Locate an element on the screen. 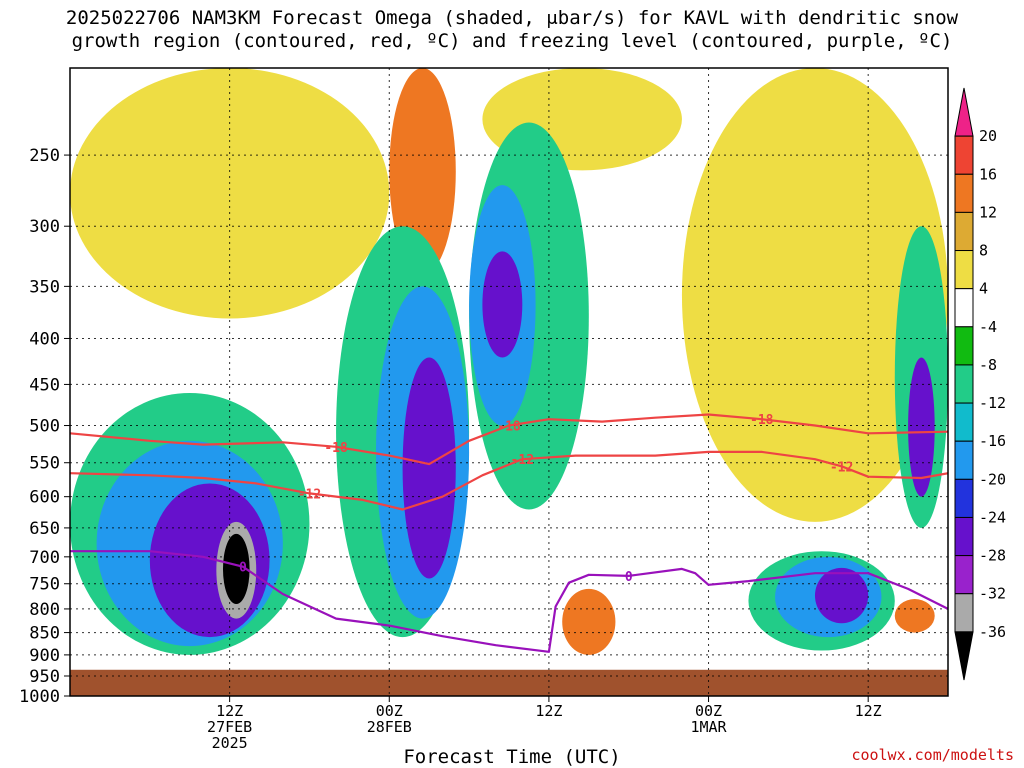 The height and width of the screenshot is (768, 1024). colorbar-tick-label: 8 is located at coordinates (983, 251).